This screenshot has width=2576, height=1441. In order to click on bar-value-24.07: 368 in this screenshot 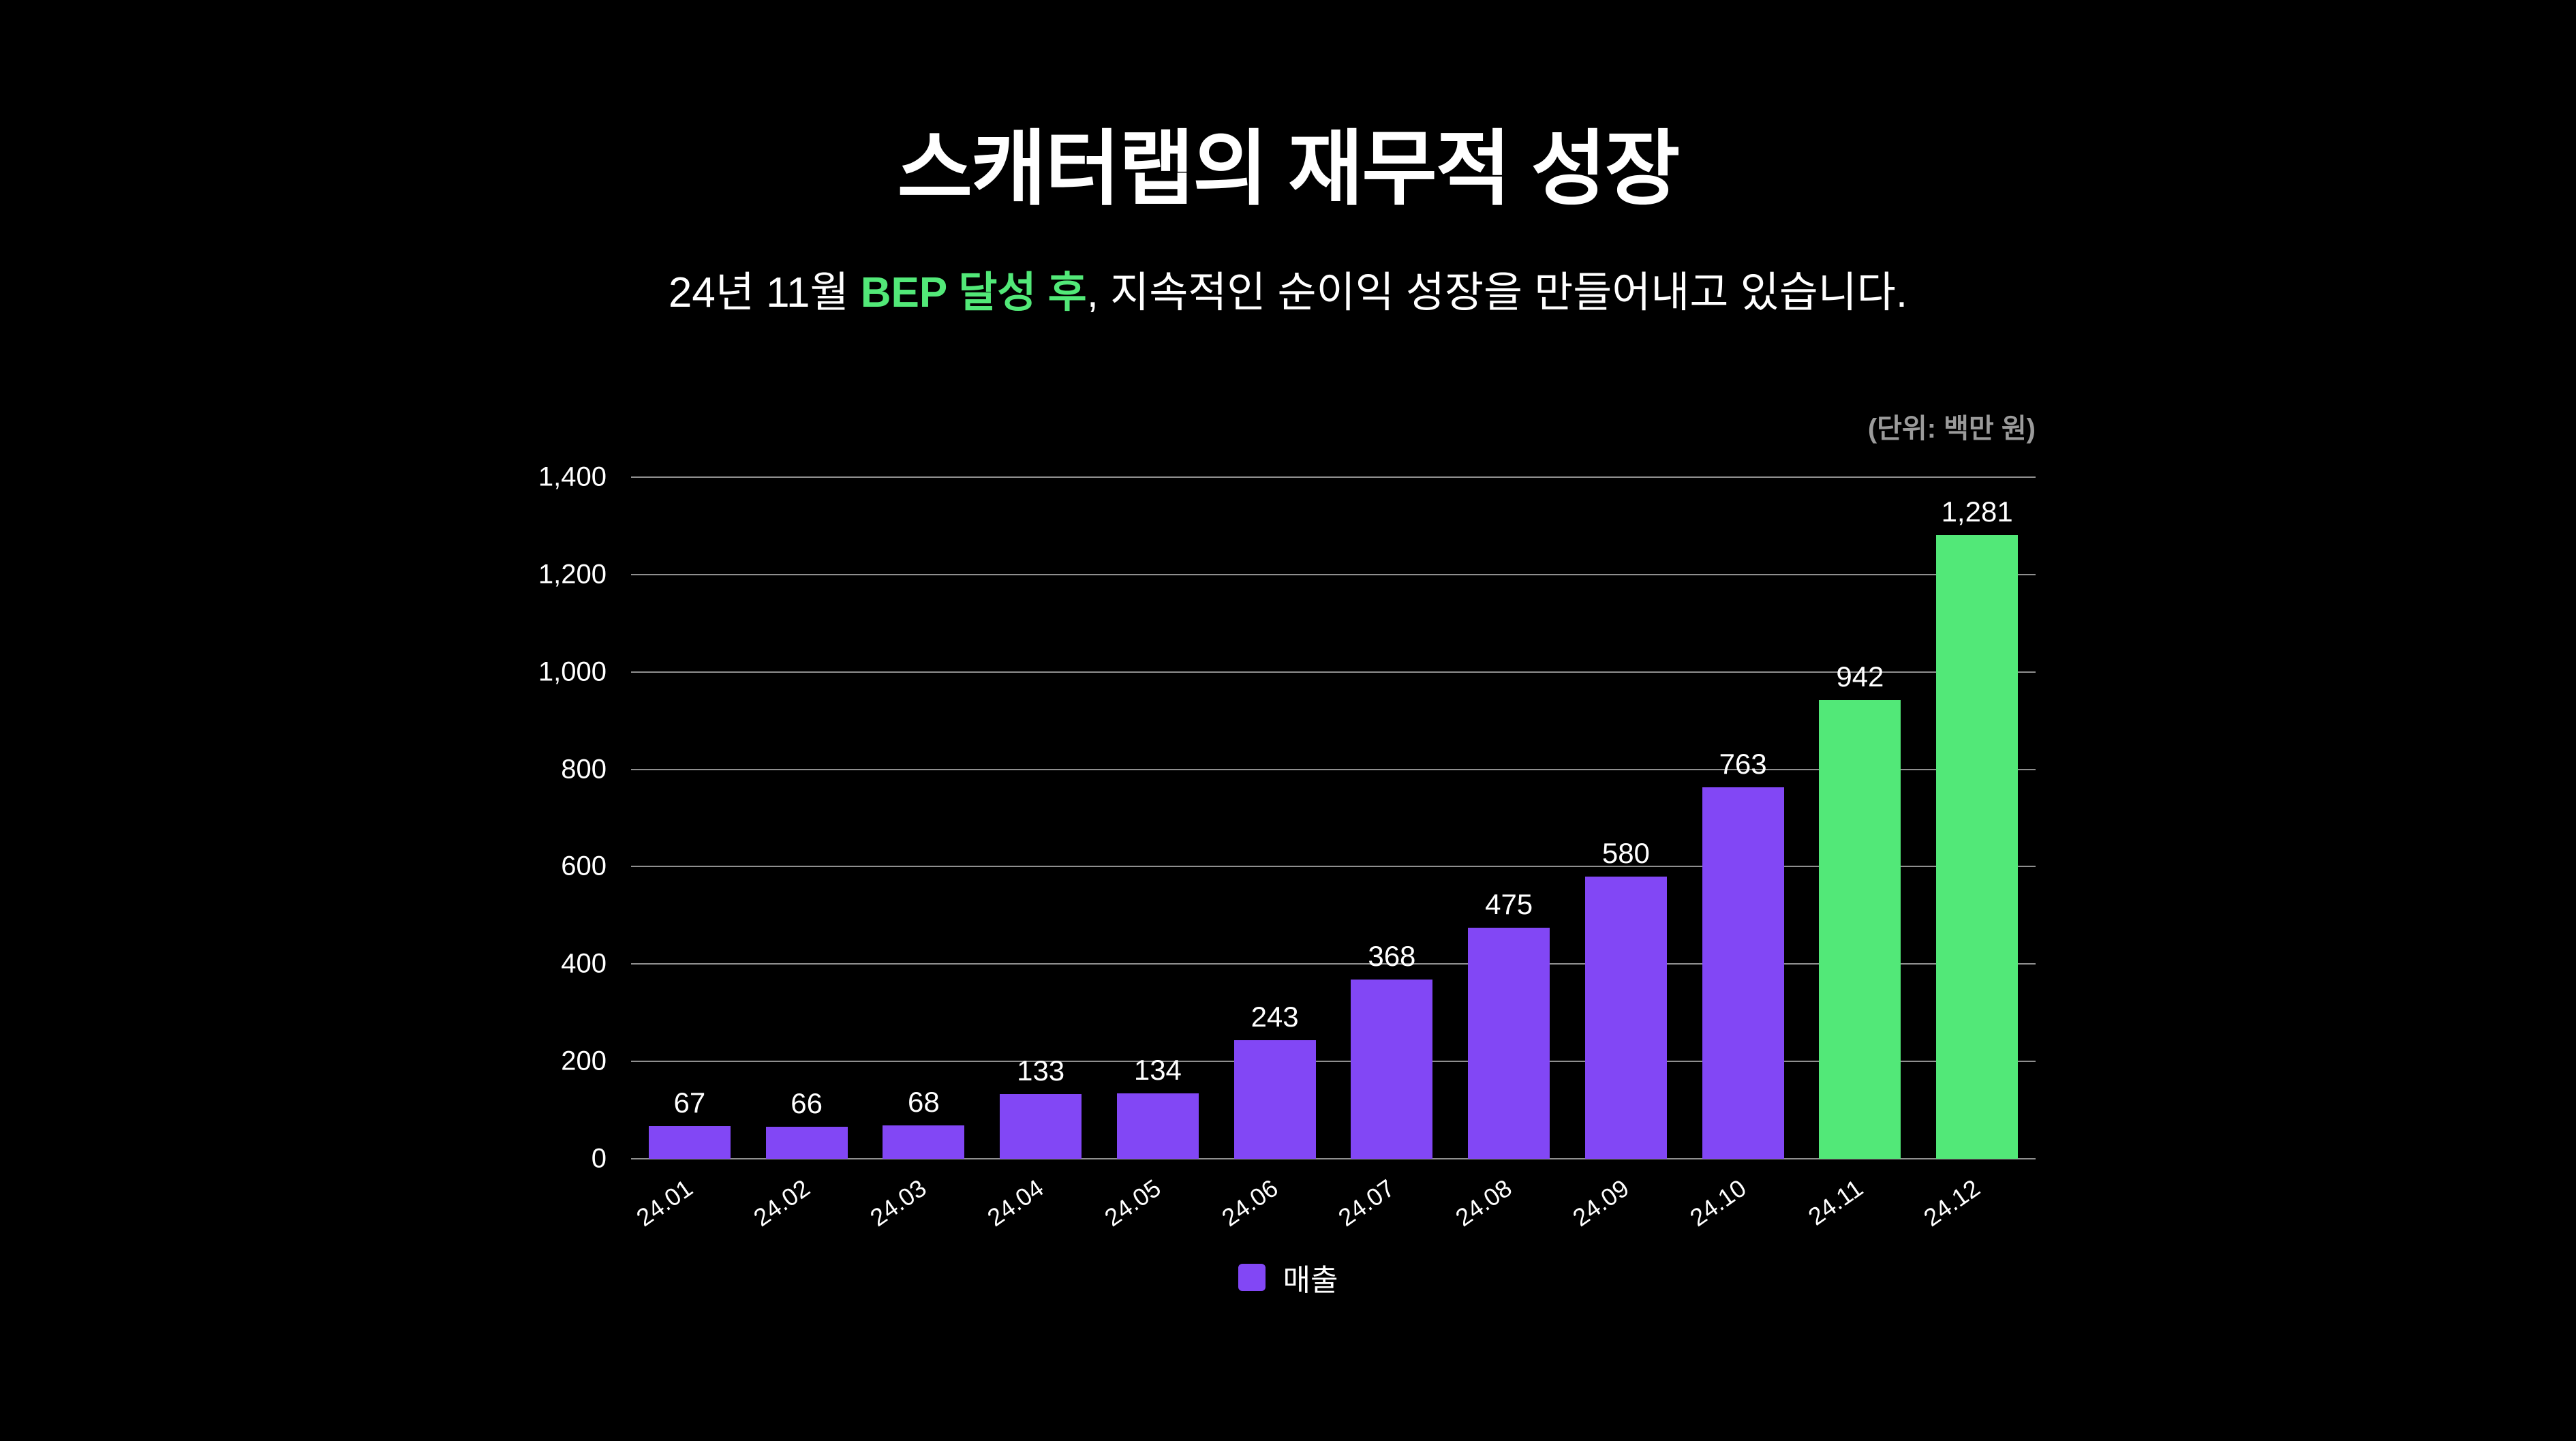, I will do `click(1392, 957)`.